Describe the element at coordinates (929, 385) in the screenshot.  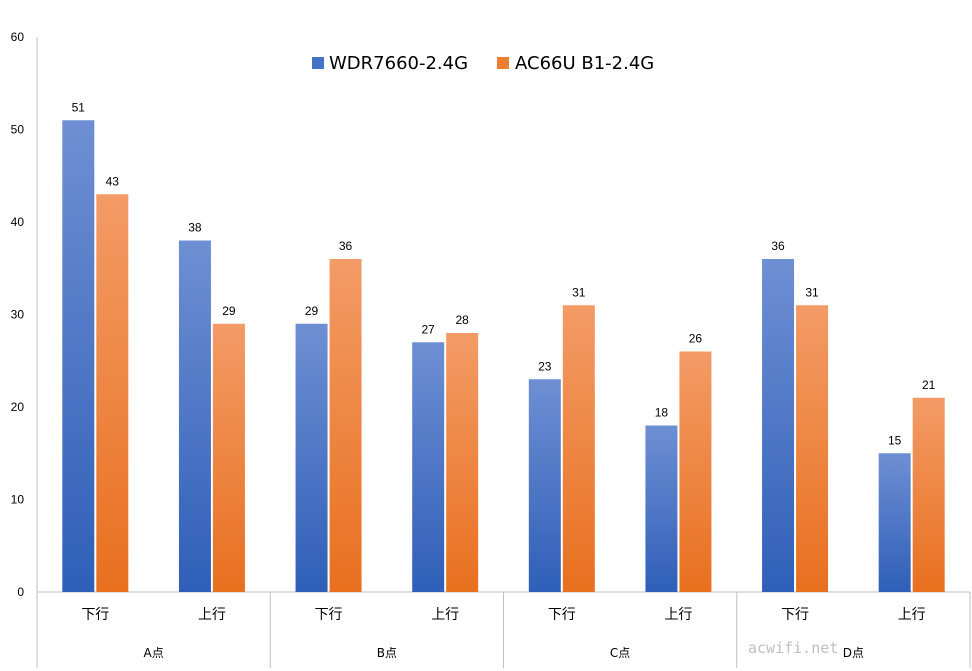
I see `data-label: 21` at that location.